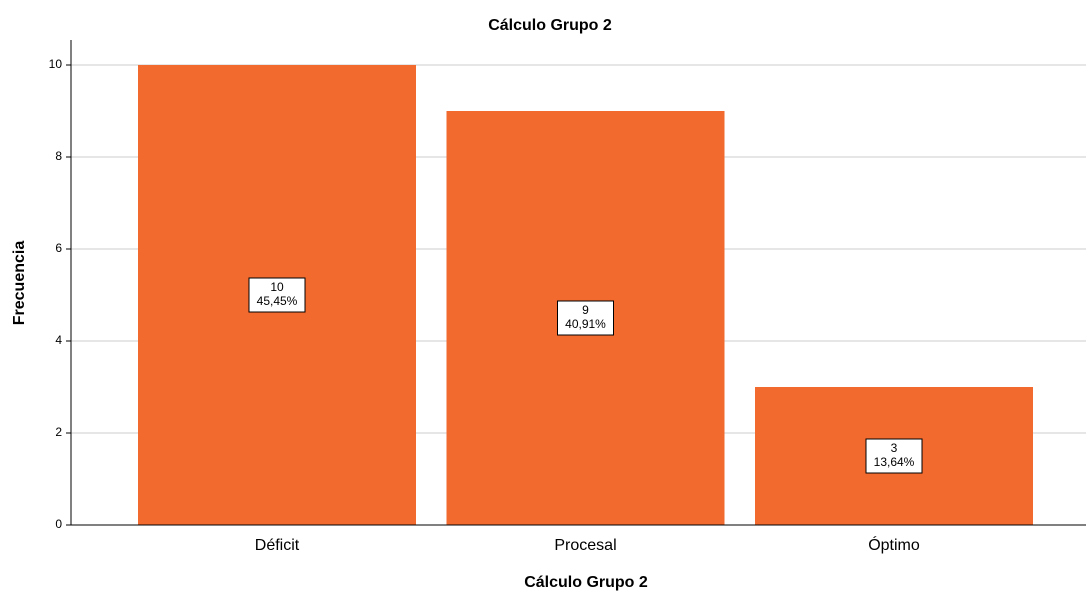  I want to click on y-tick-label: 6, so click(58, 248).